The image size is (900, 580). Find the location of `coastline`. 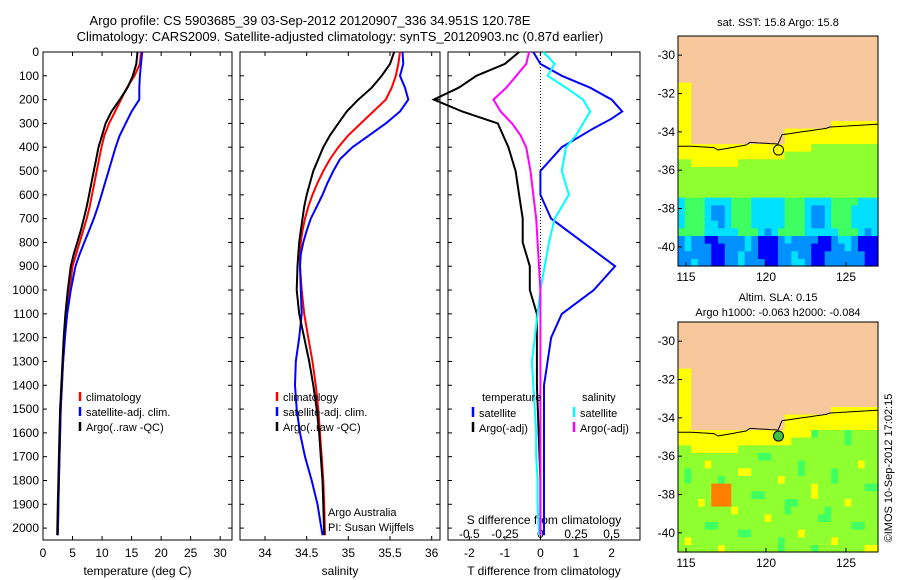

coastline is located at coordinates (778, 423).